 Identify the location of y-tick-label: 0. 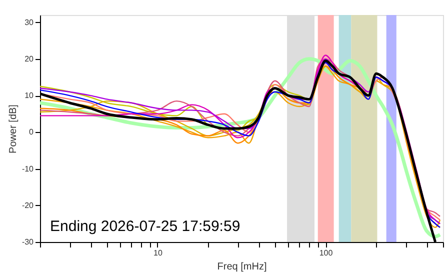
(31, 132).